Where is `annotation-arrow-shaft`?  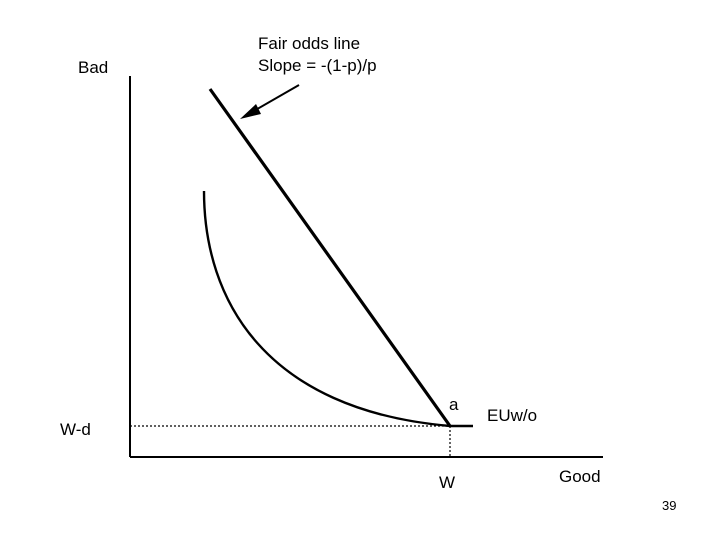 annotation-arrow-shaft is located at coordinates (275, 98).